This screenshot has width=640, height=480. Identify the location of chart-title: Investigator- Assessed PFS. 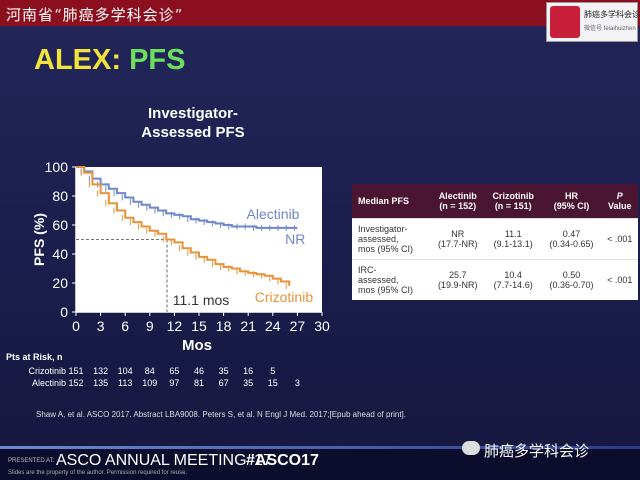
(193, 123).